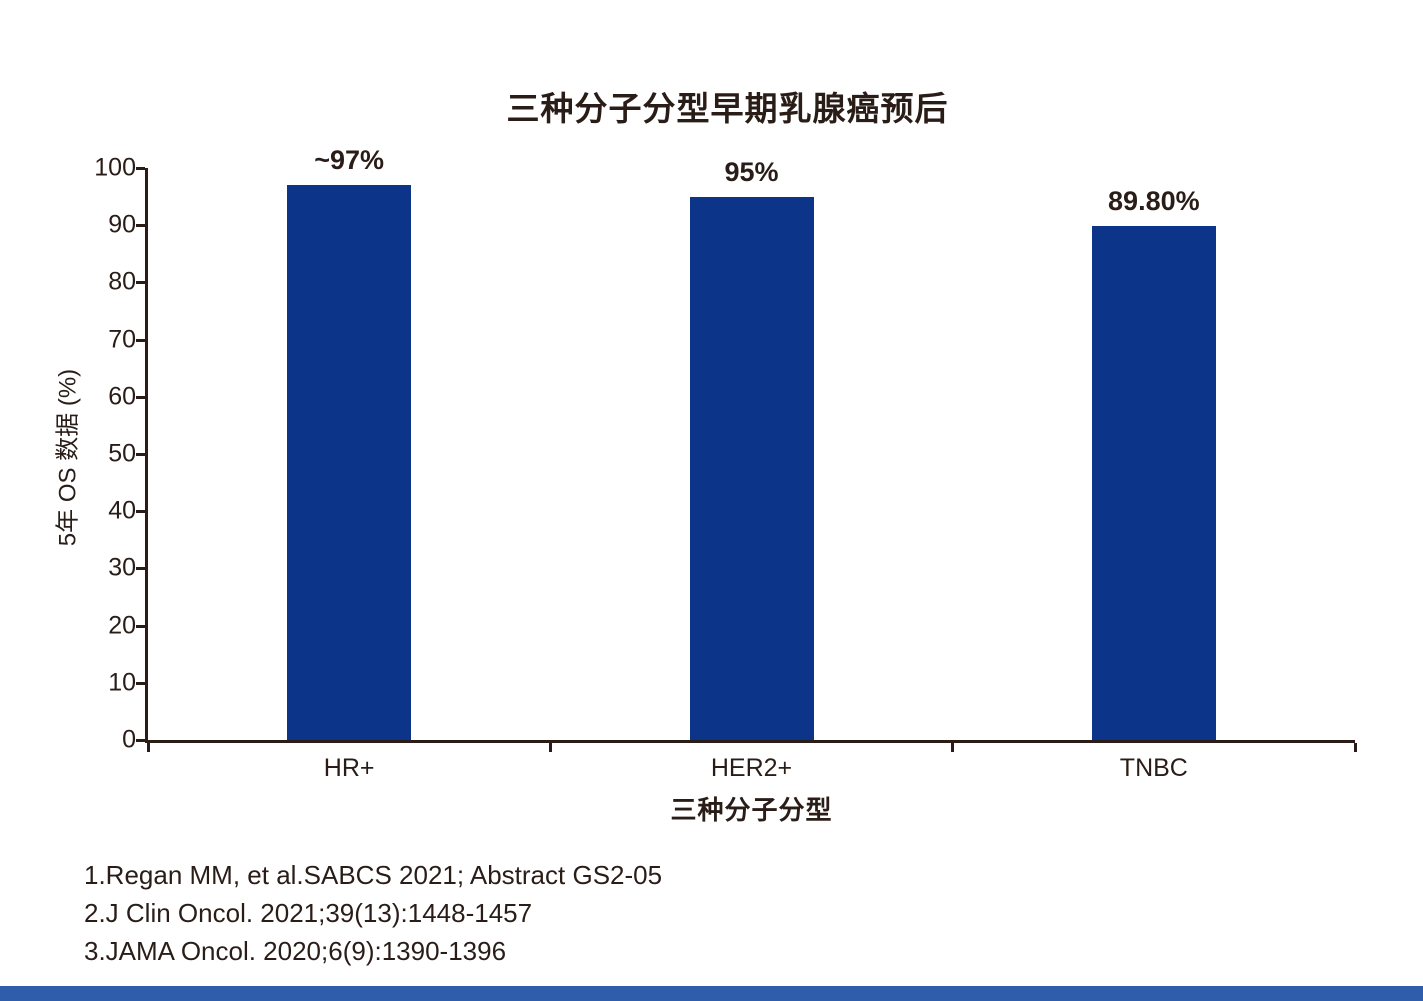  Describe the element at coordinates (129, 739) in the screenshot. I see `y-tick-label: 0` at that location.